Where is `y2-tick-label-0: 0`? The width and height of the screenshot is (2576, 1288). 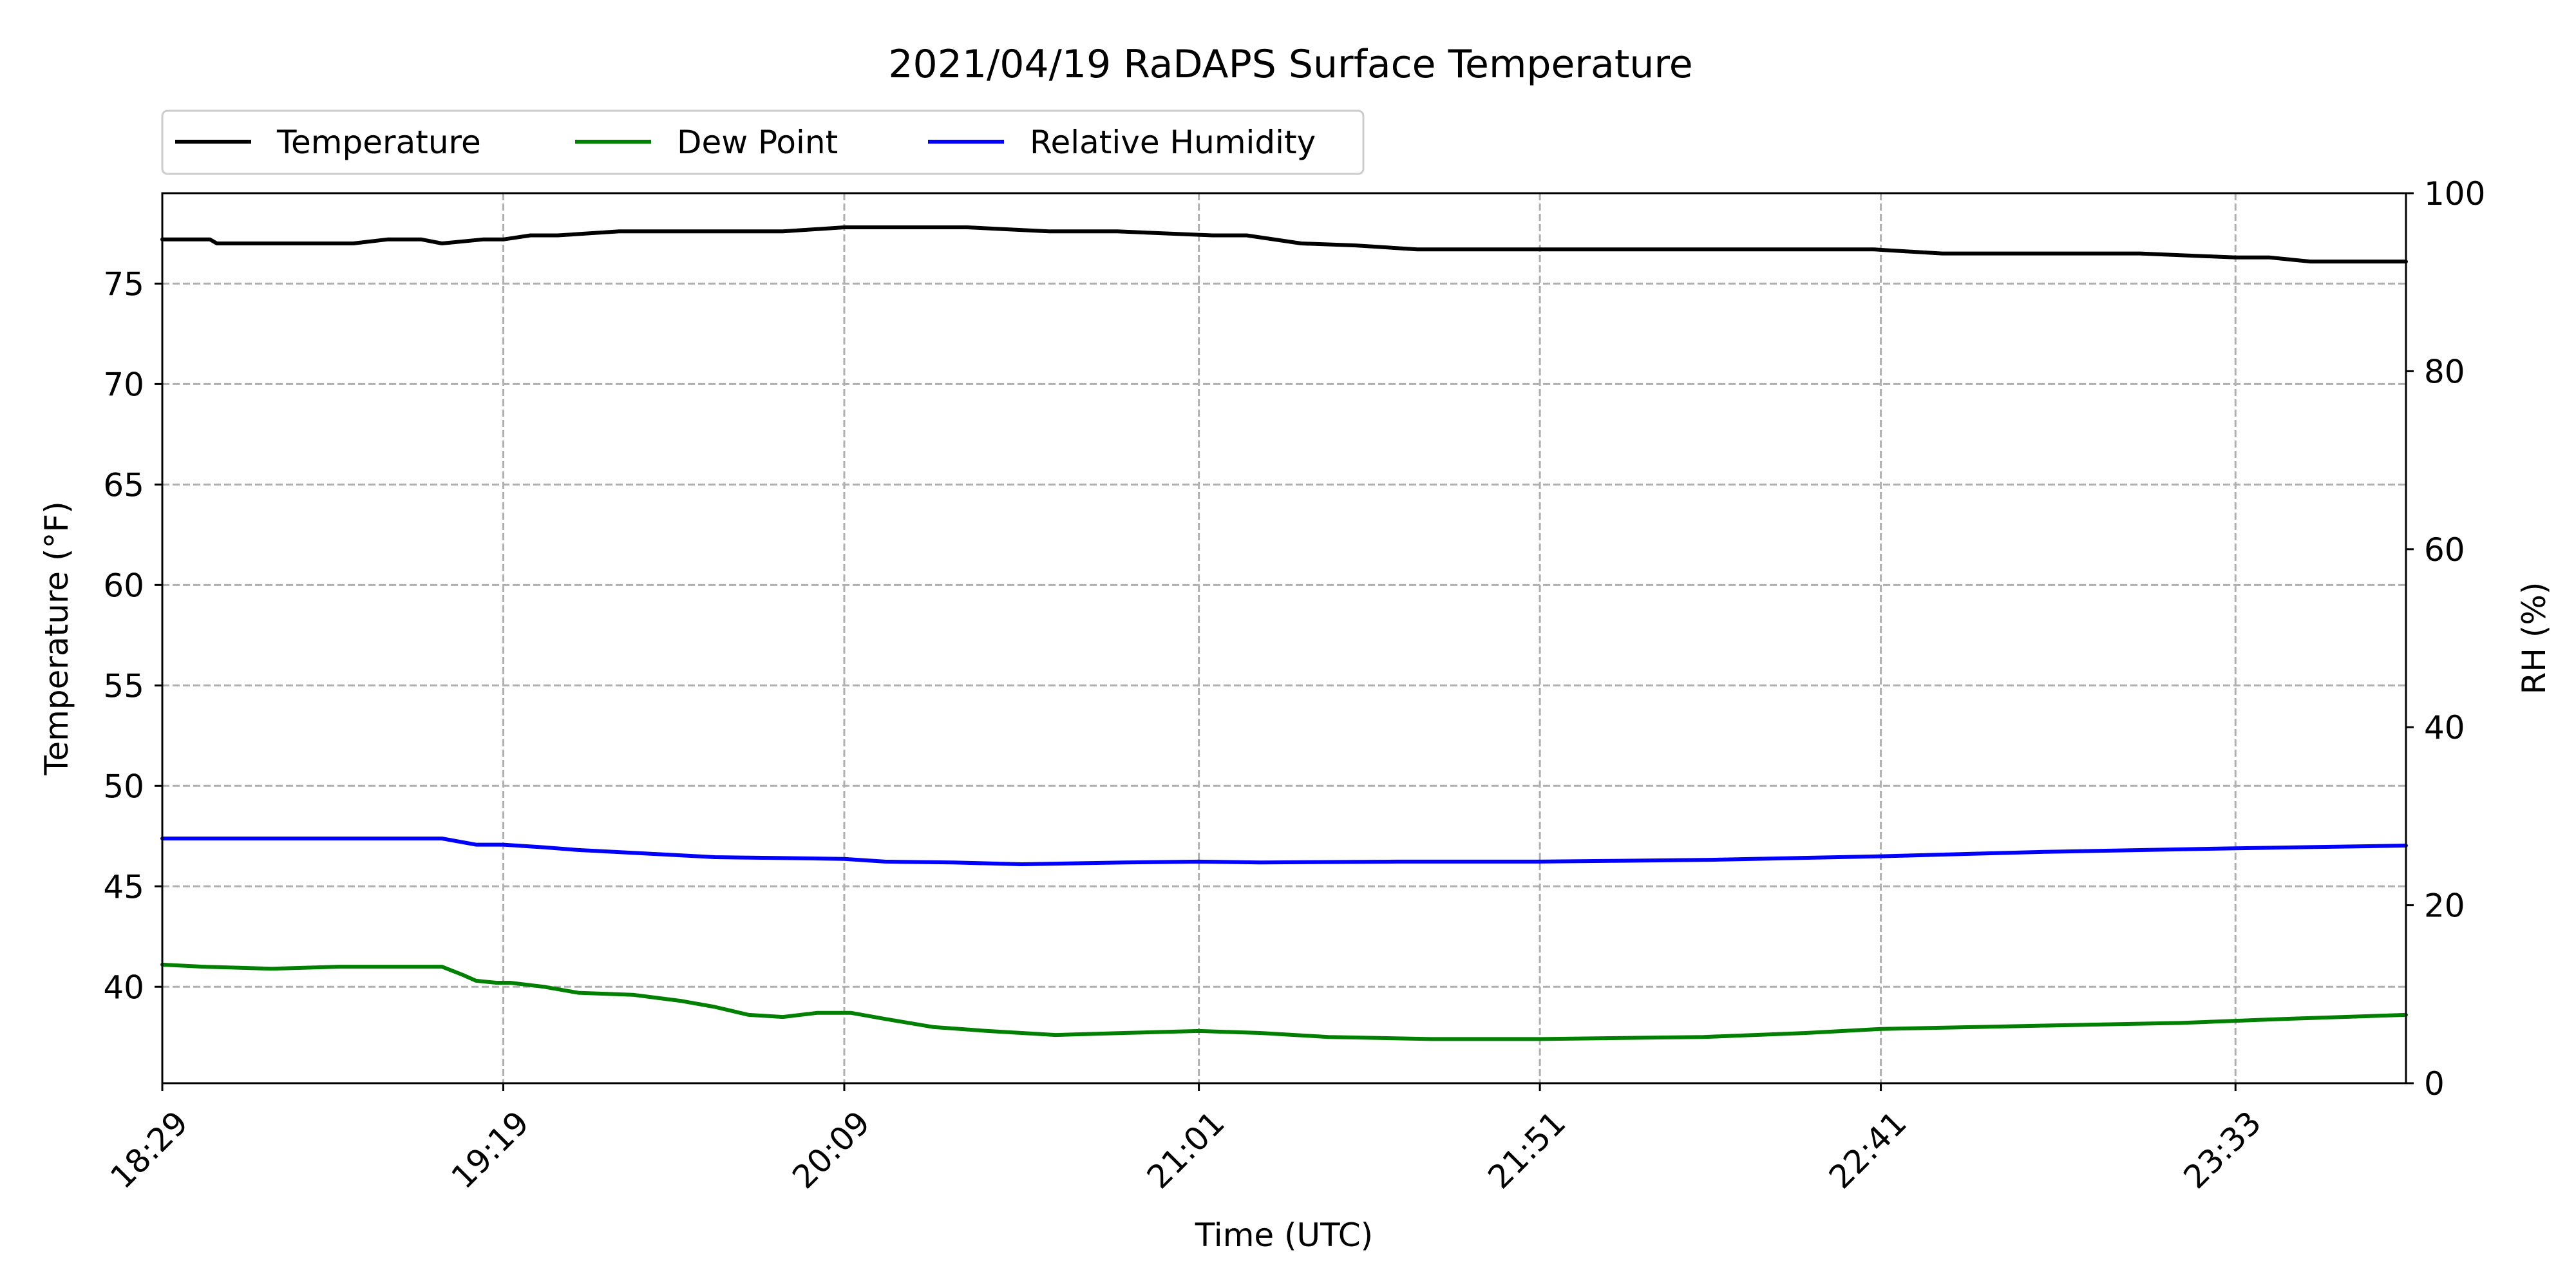
y2-tick-label-0: 0 is located at coordinates (2434, 1084).